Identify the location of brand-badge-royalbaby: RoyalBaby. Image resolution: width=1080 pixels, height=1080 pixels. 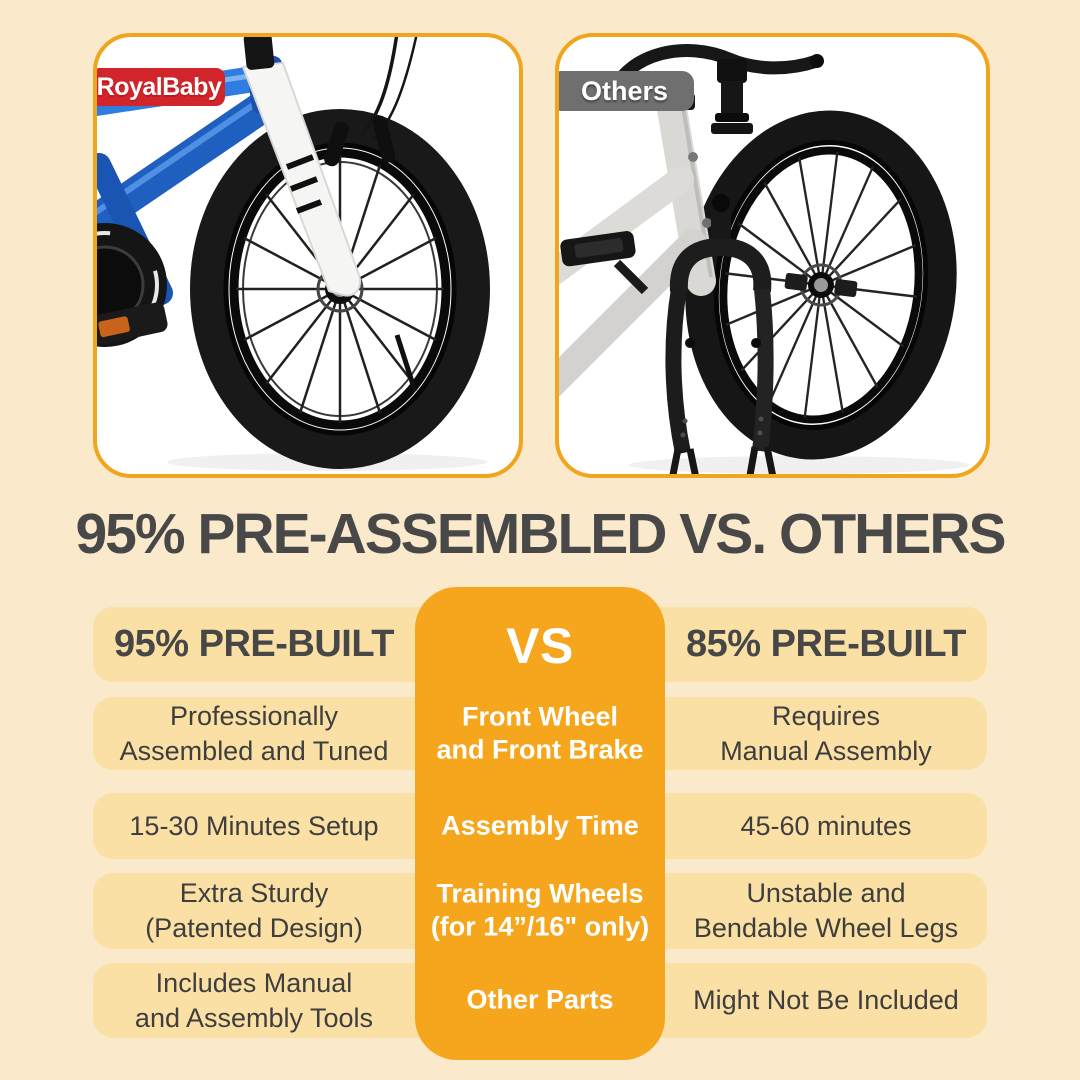
(160, 87).